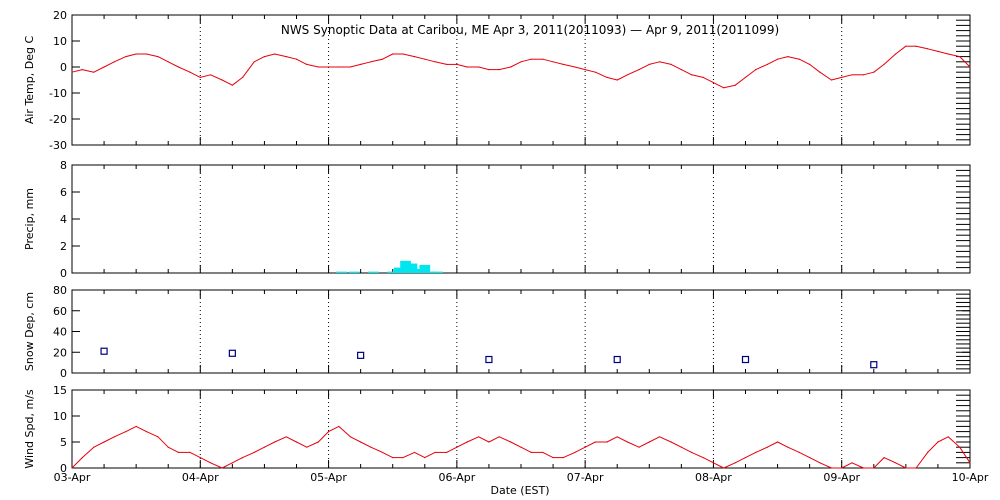  Describe the element at coordinates (841, 477) in the screenshot. I see `x-date-label: 09-Apr` at that location.